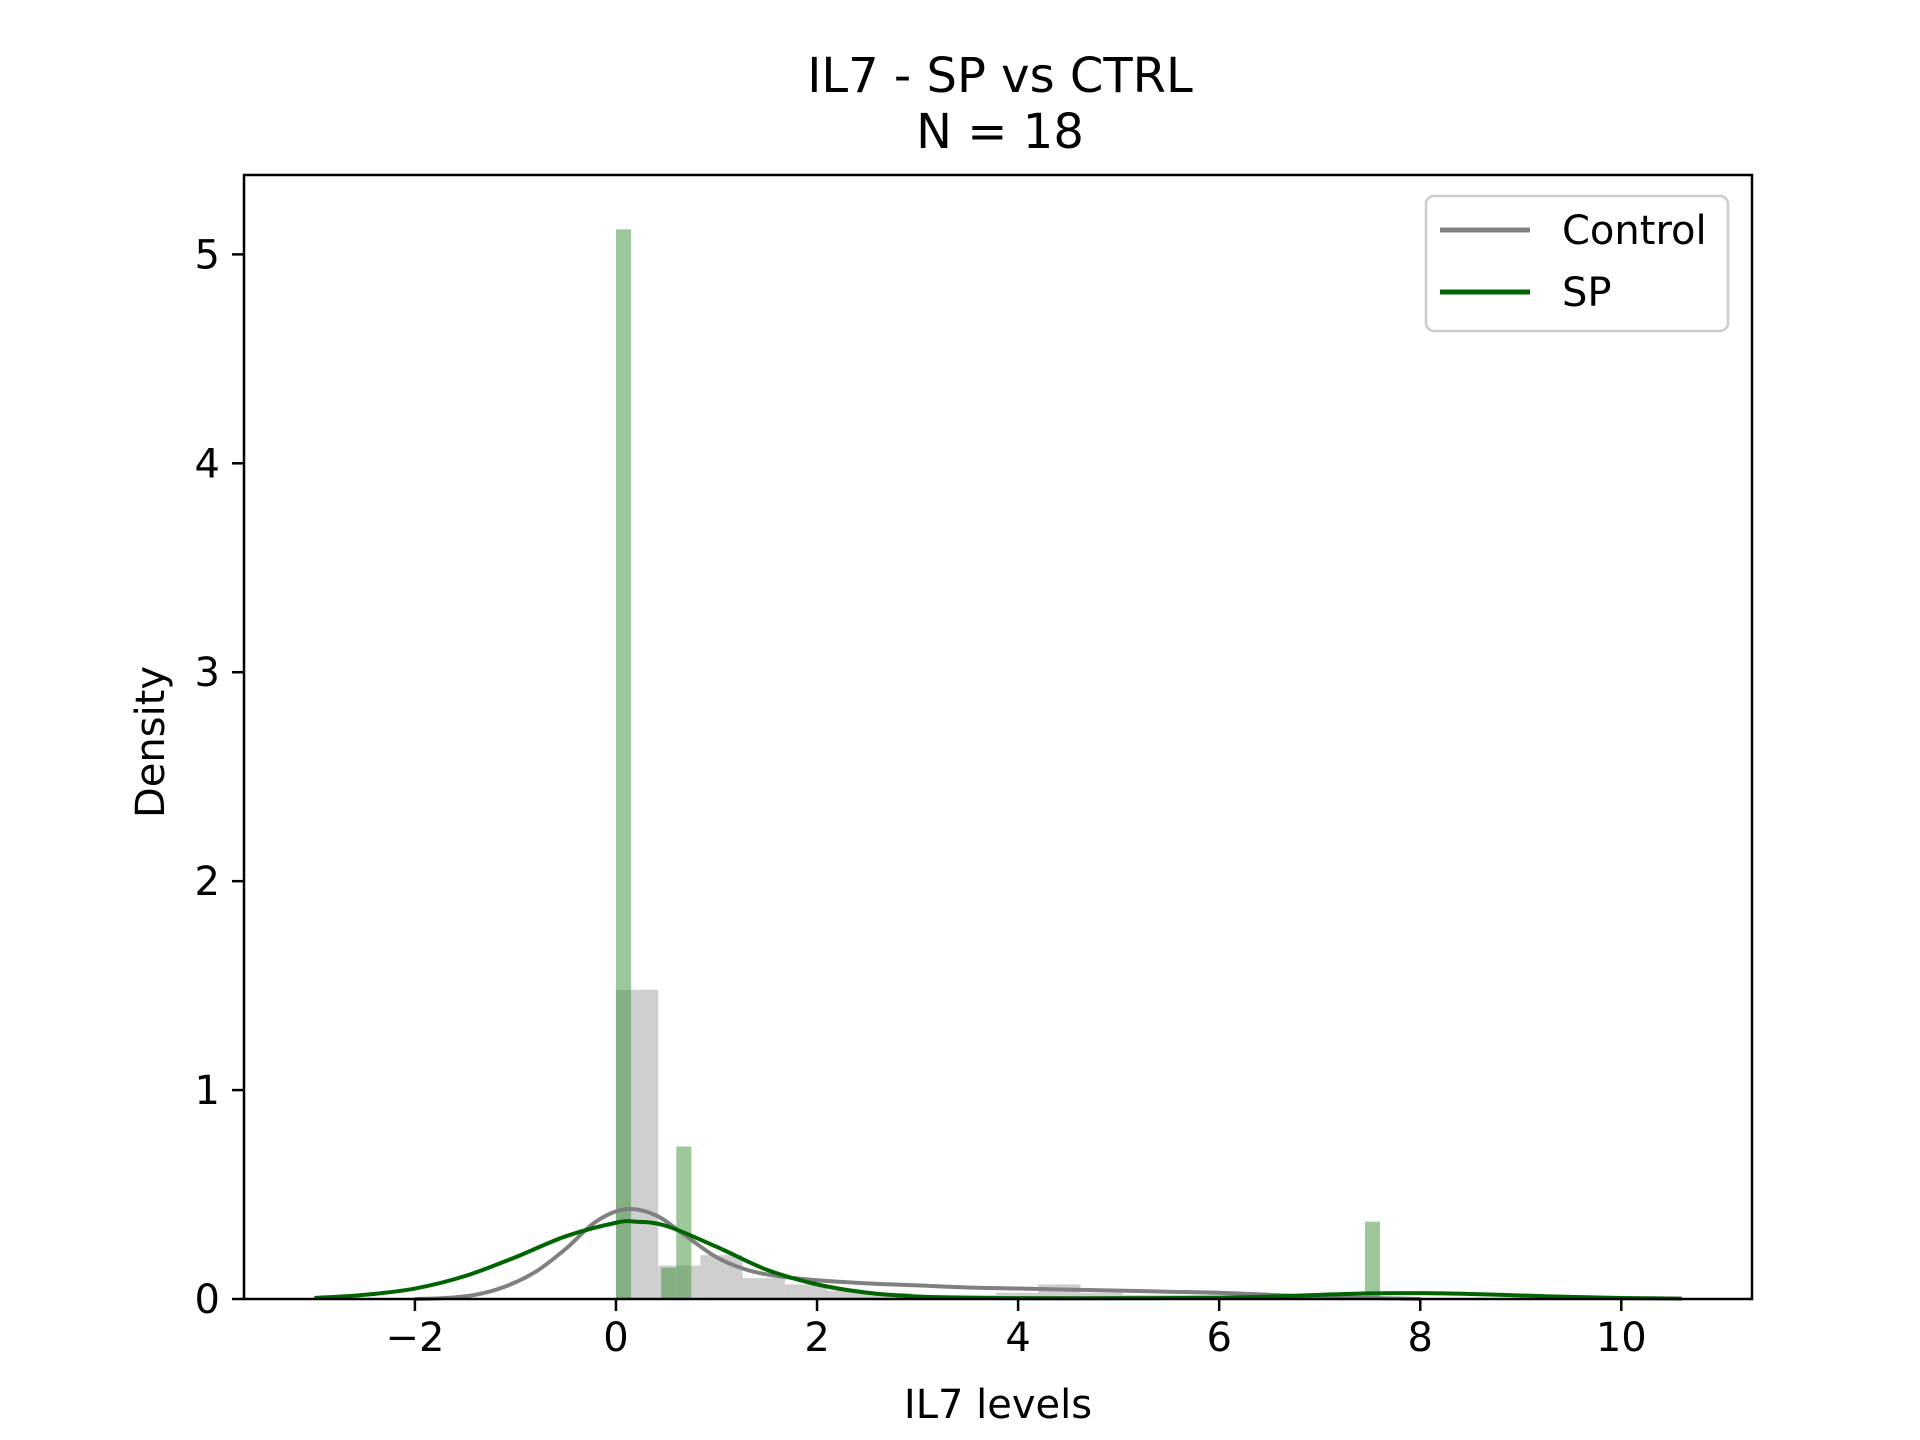 This screenshot has width=1920, height=1440. I want to click on y-tick-label-2: 2, so click(207, 882).